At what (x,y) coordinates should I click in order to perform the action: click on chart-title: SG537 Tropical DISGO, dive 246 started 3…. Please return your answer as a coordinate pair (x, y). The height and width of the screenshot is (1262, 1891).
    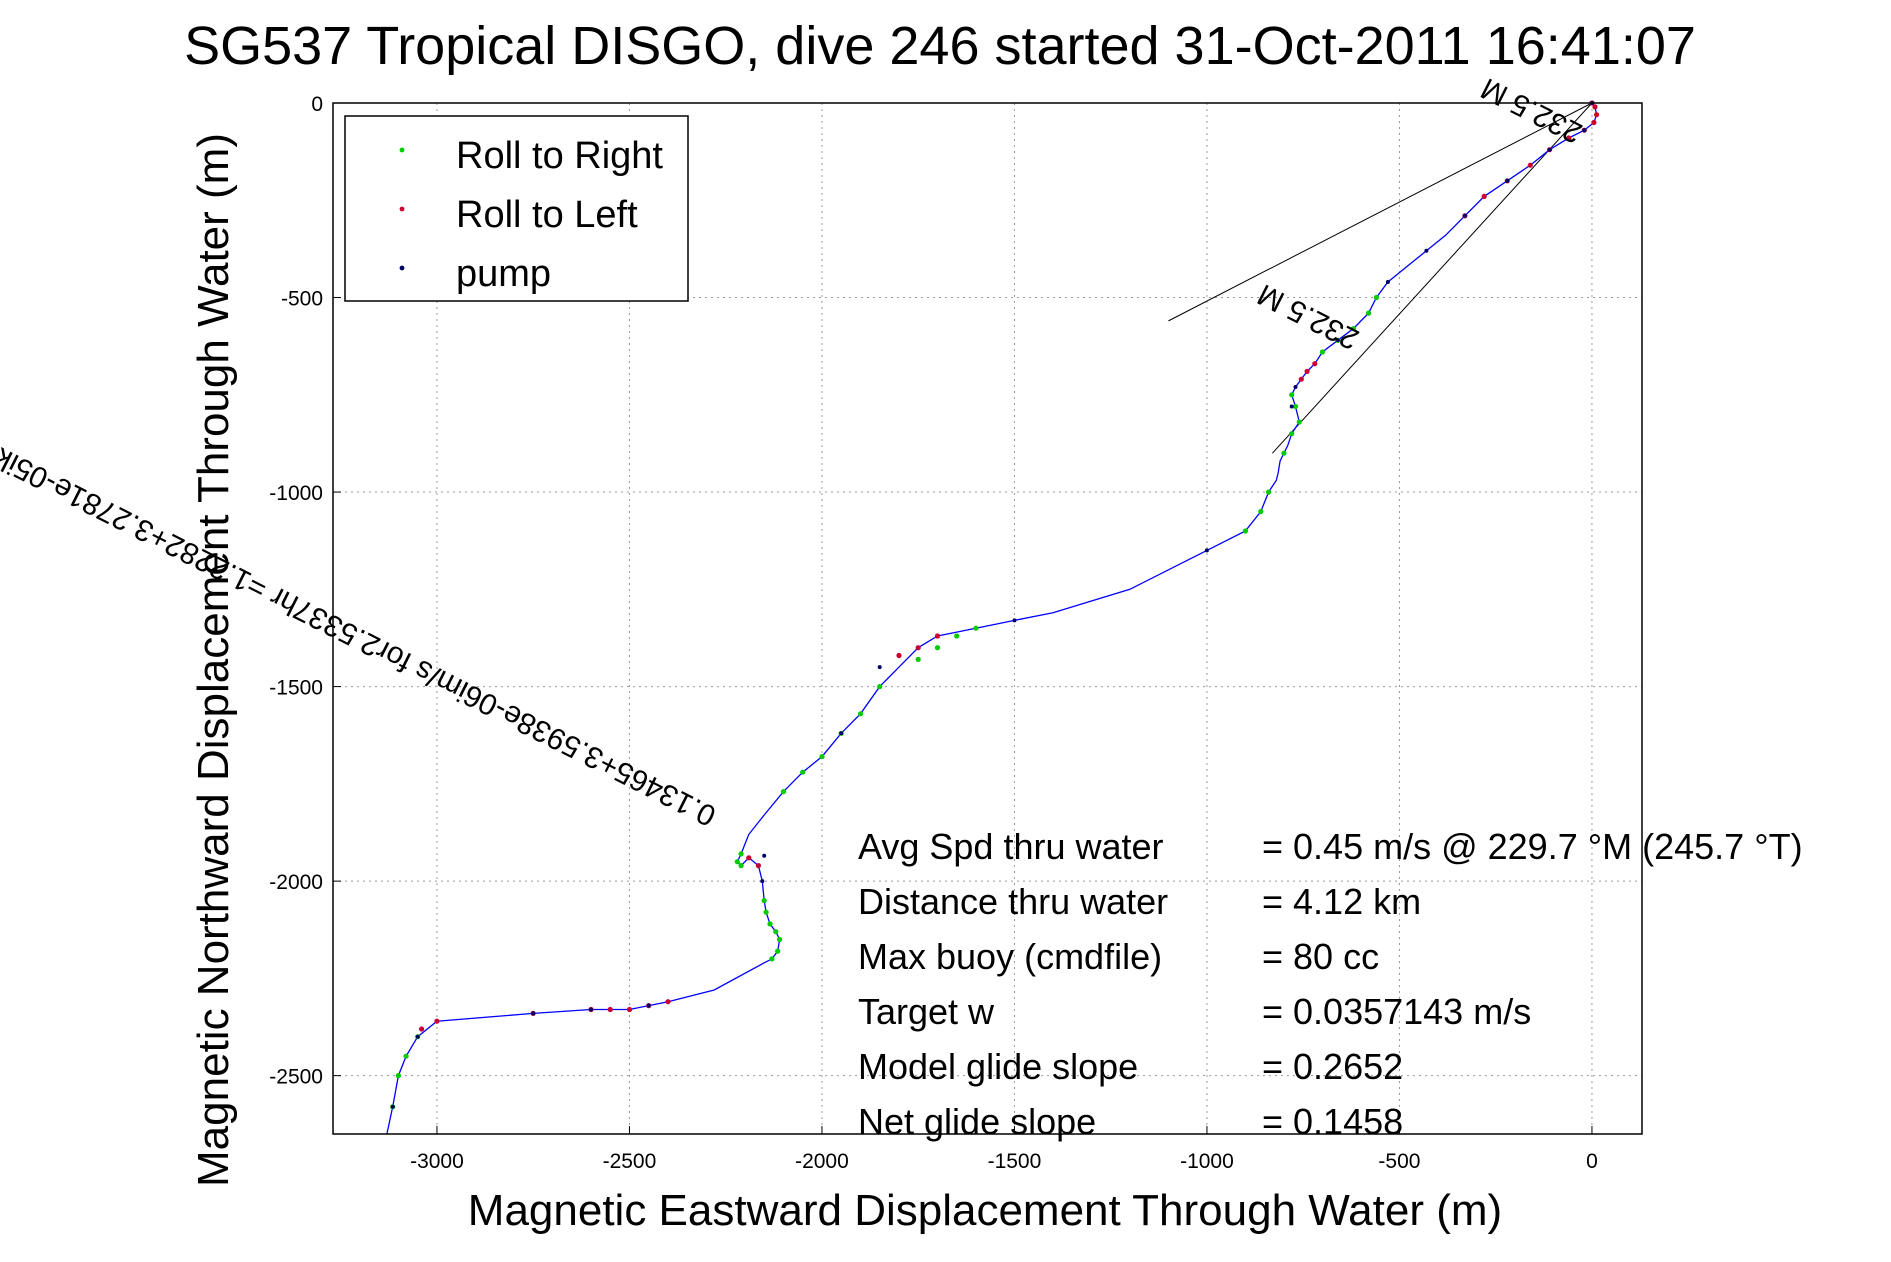
    Looking at the image, I should click on (940, 46).